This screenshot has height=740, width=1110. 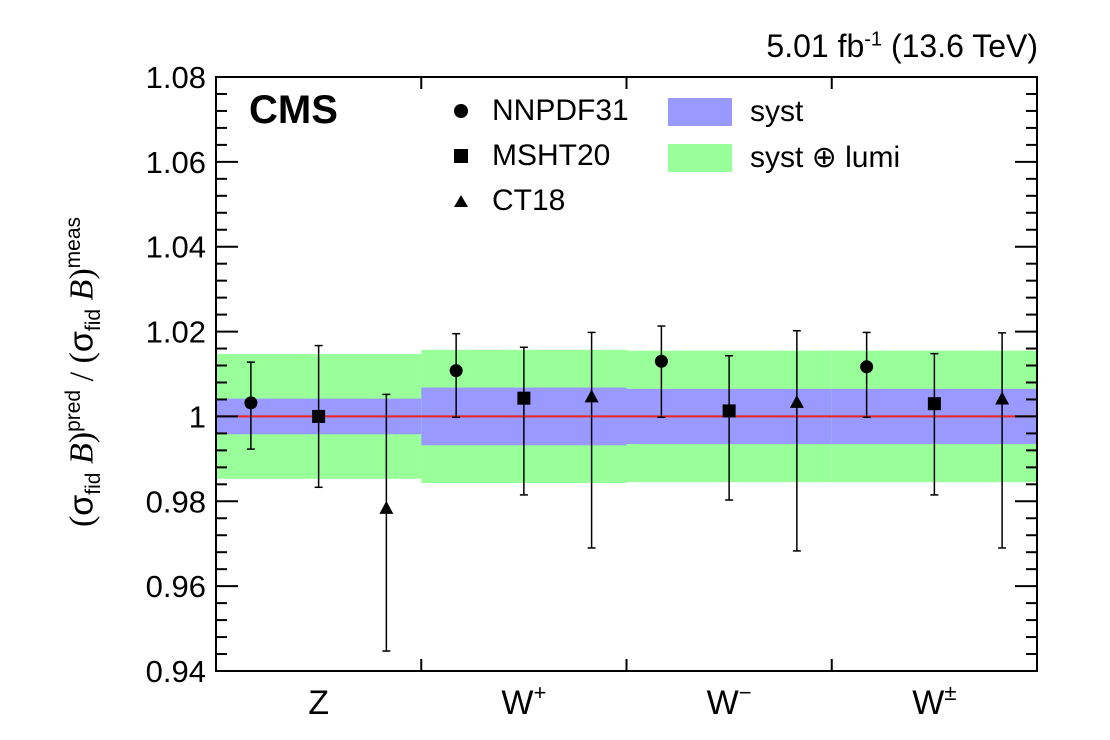 What do you see at coordinates (293, 110) in the screenshot?
I see `experiment-label: CMS` at bounding box center [293, 110].